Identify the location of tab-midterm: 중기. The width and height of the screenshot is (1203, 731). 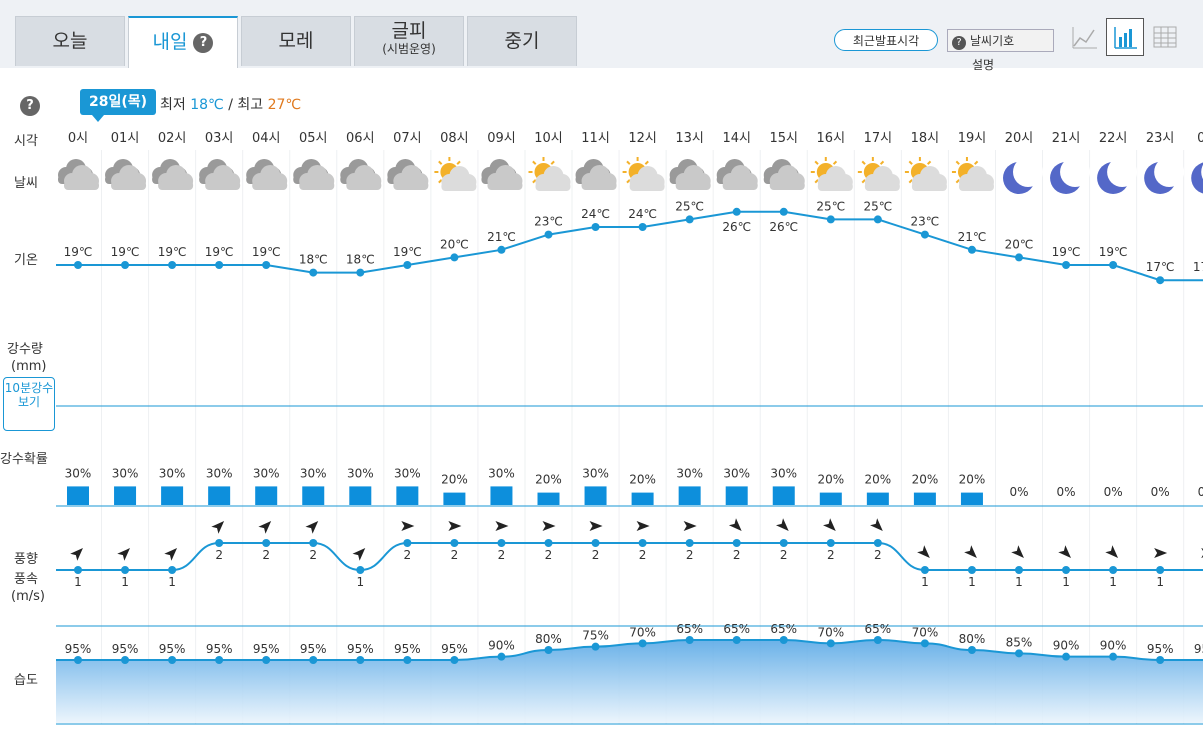
(522, 41).